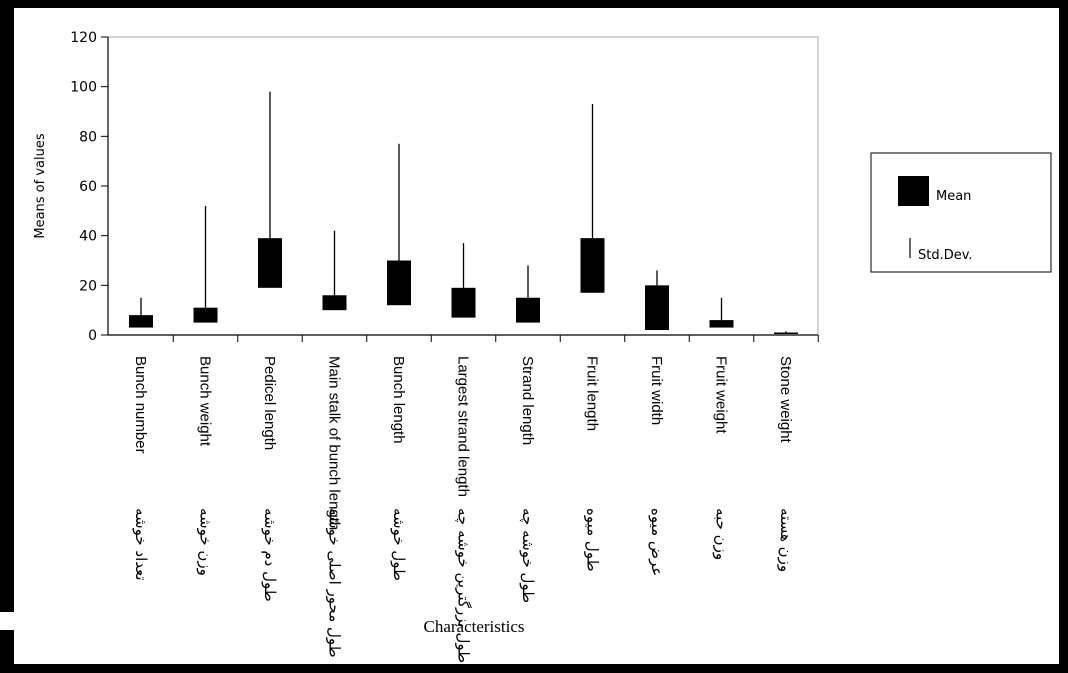  What do you see at coordinates (40, 185) in the screenshot?
I see `y-axis-title: Means of values` at bounding box center [40, 185].